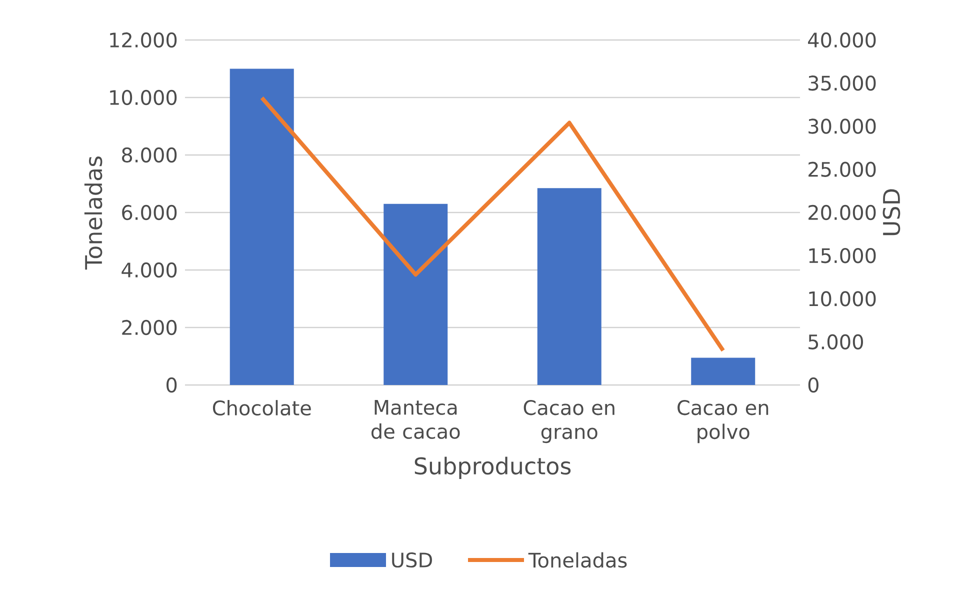  Describe the element at coordinates (842, 212) in the screenshot. I see `y2-tick-label: 20.000` at that location.